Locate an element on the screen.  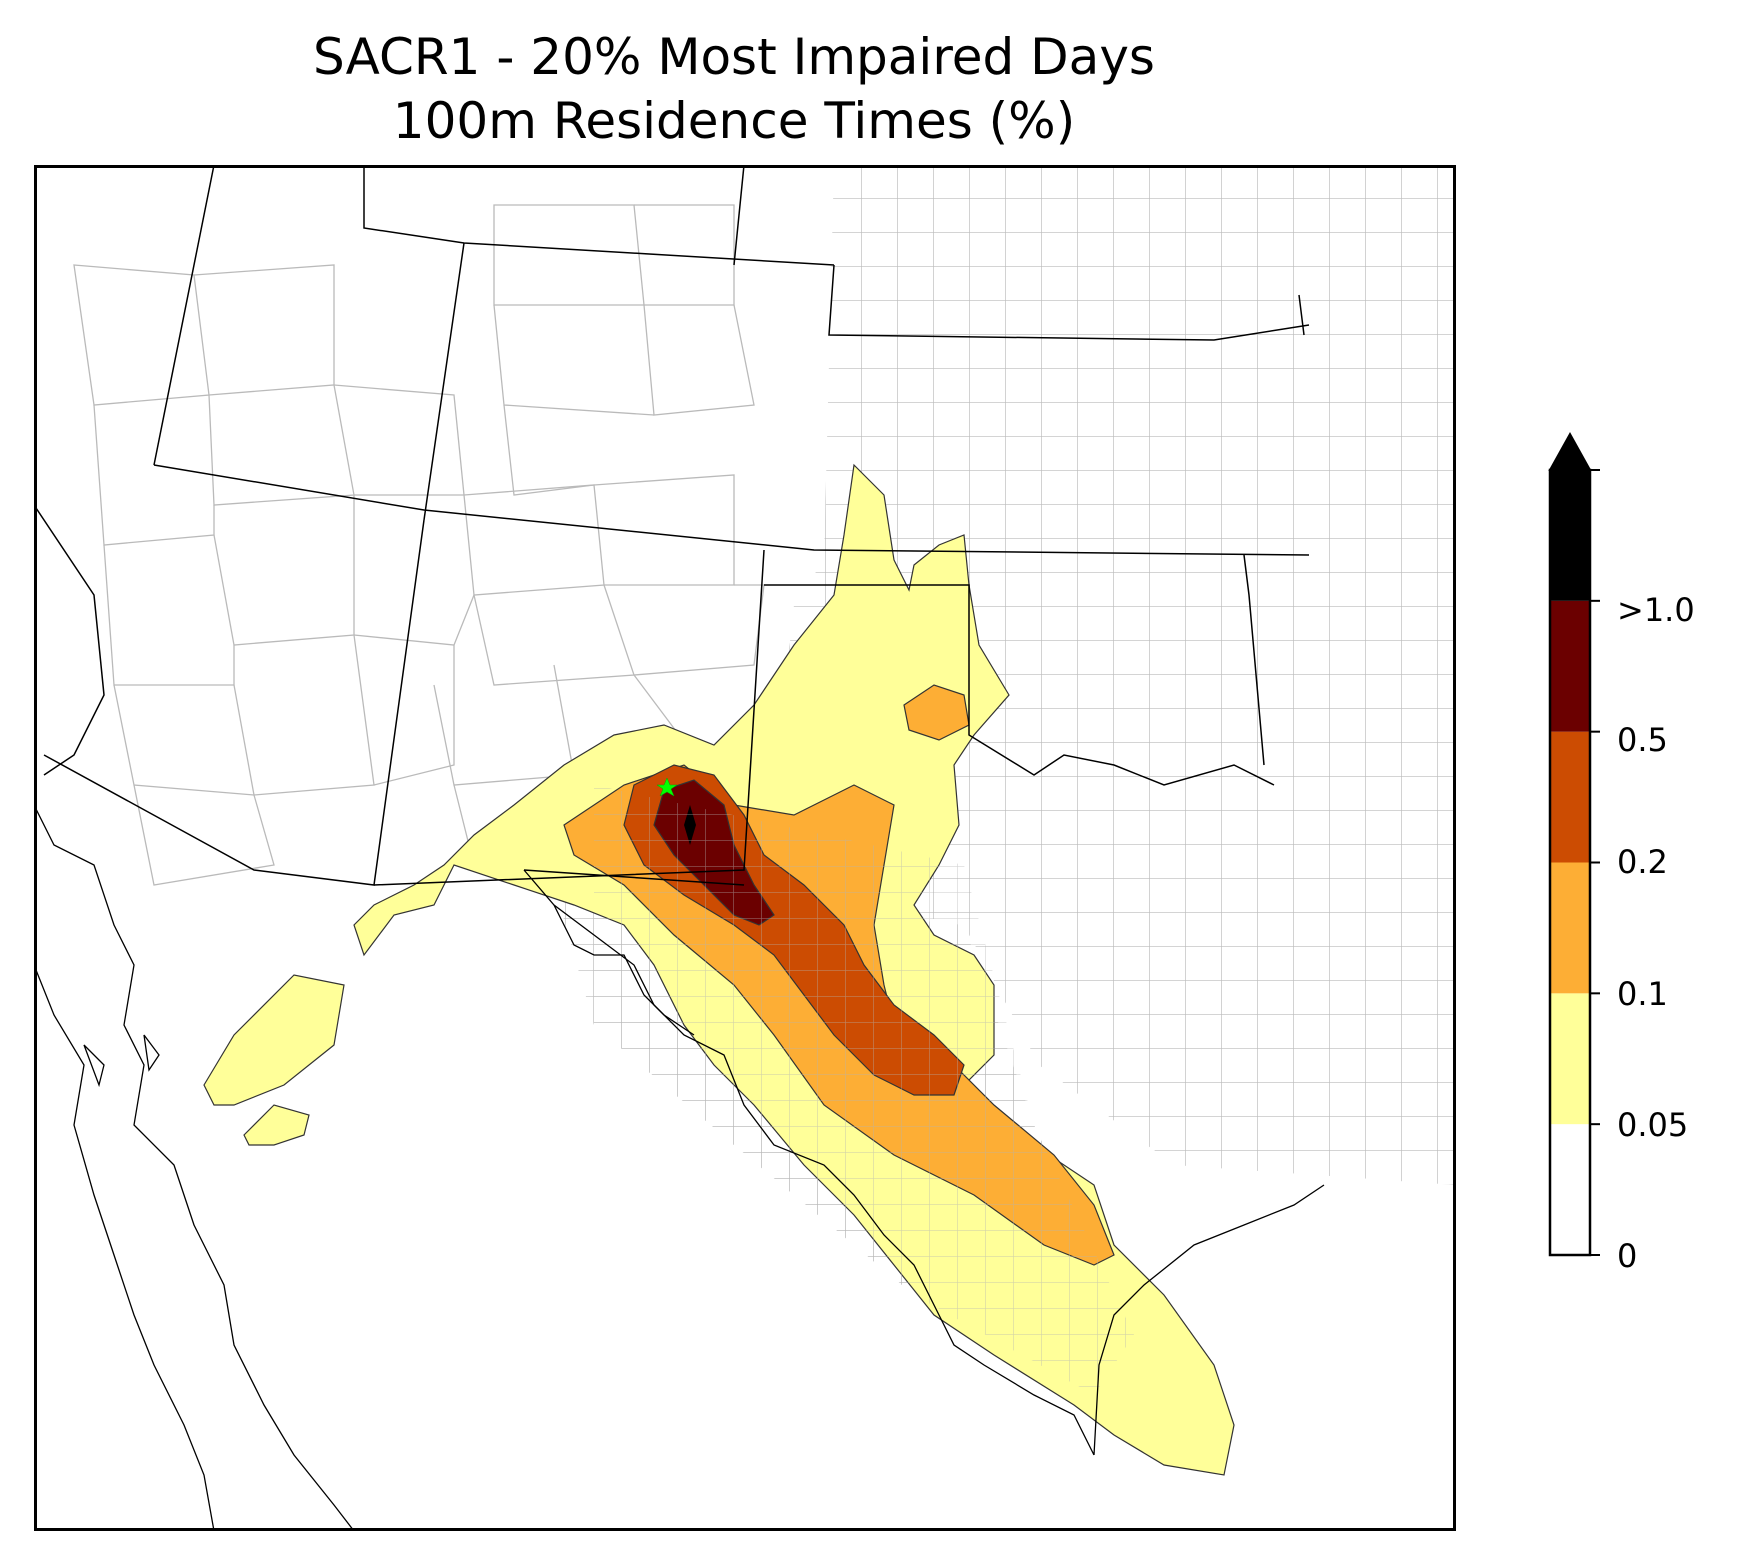
colorbar is located at coordinates (1574, 844).